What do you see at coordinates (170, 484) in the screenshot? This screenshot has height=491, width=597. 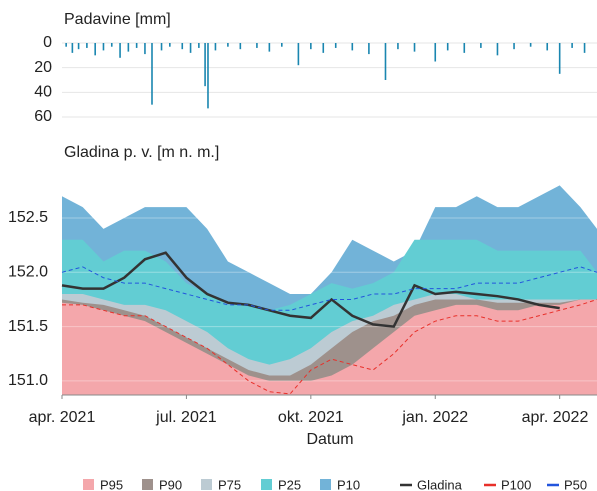 I see `legend-label: P90` at bounding box center [170, 484].